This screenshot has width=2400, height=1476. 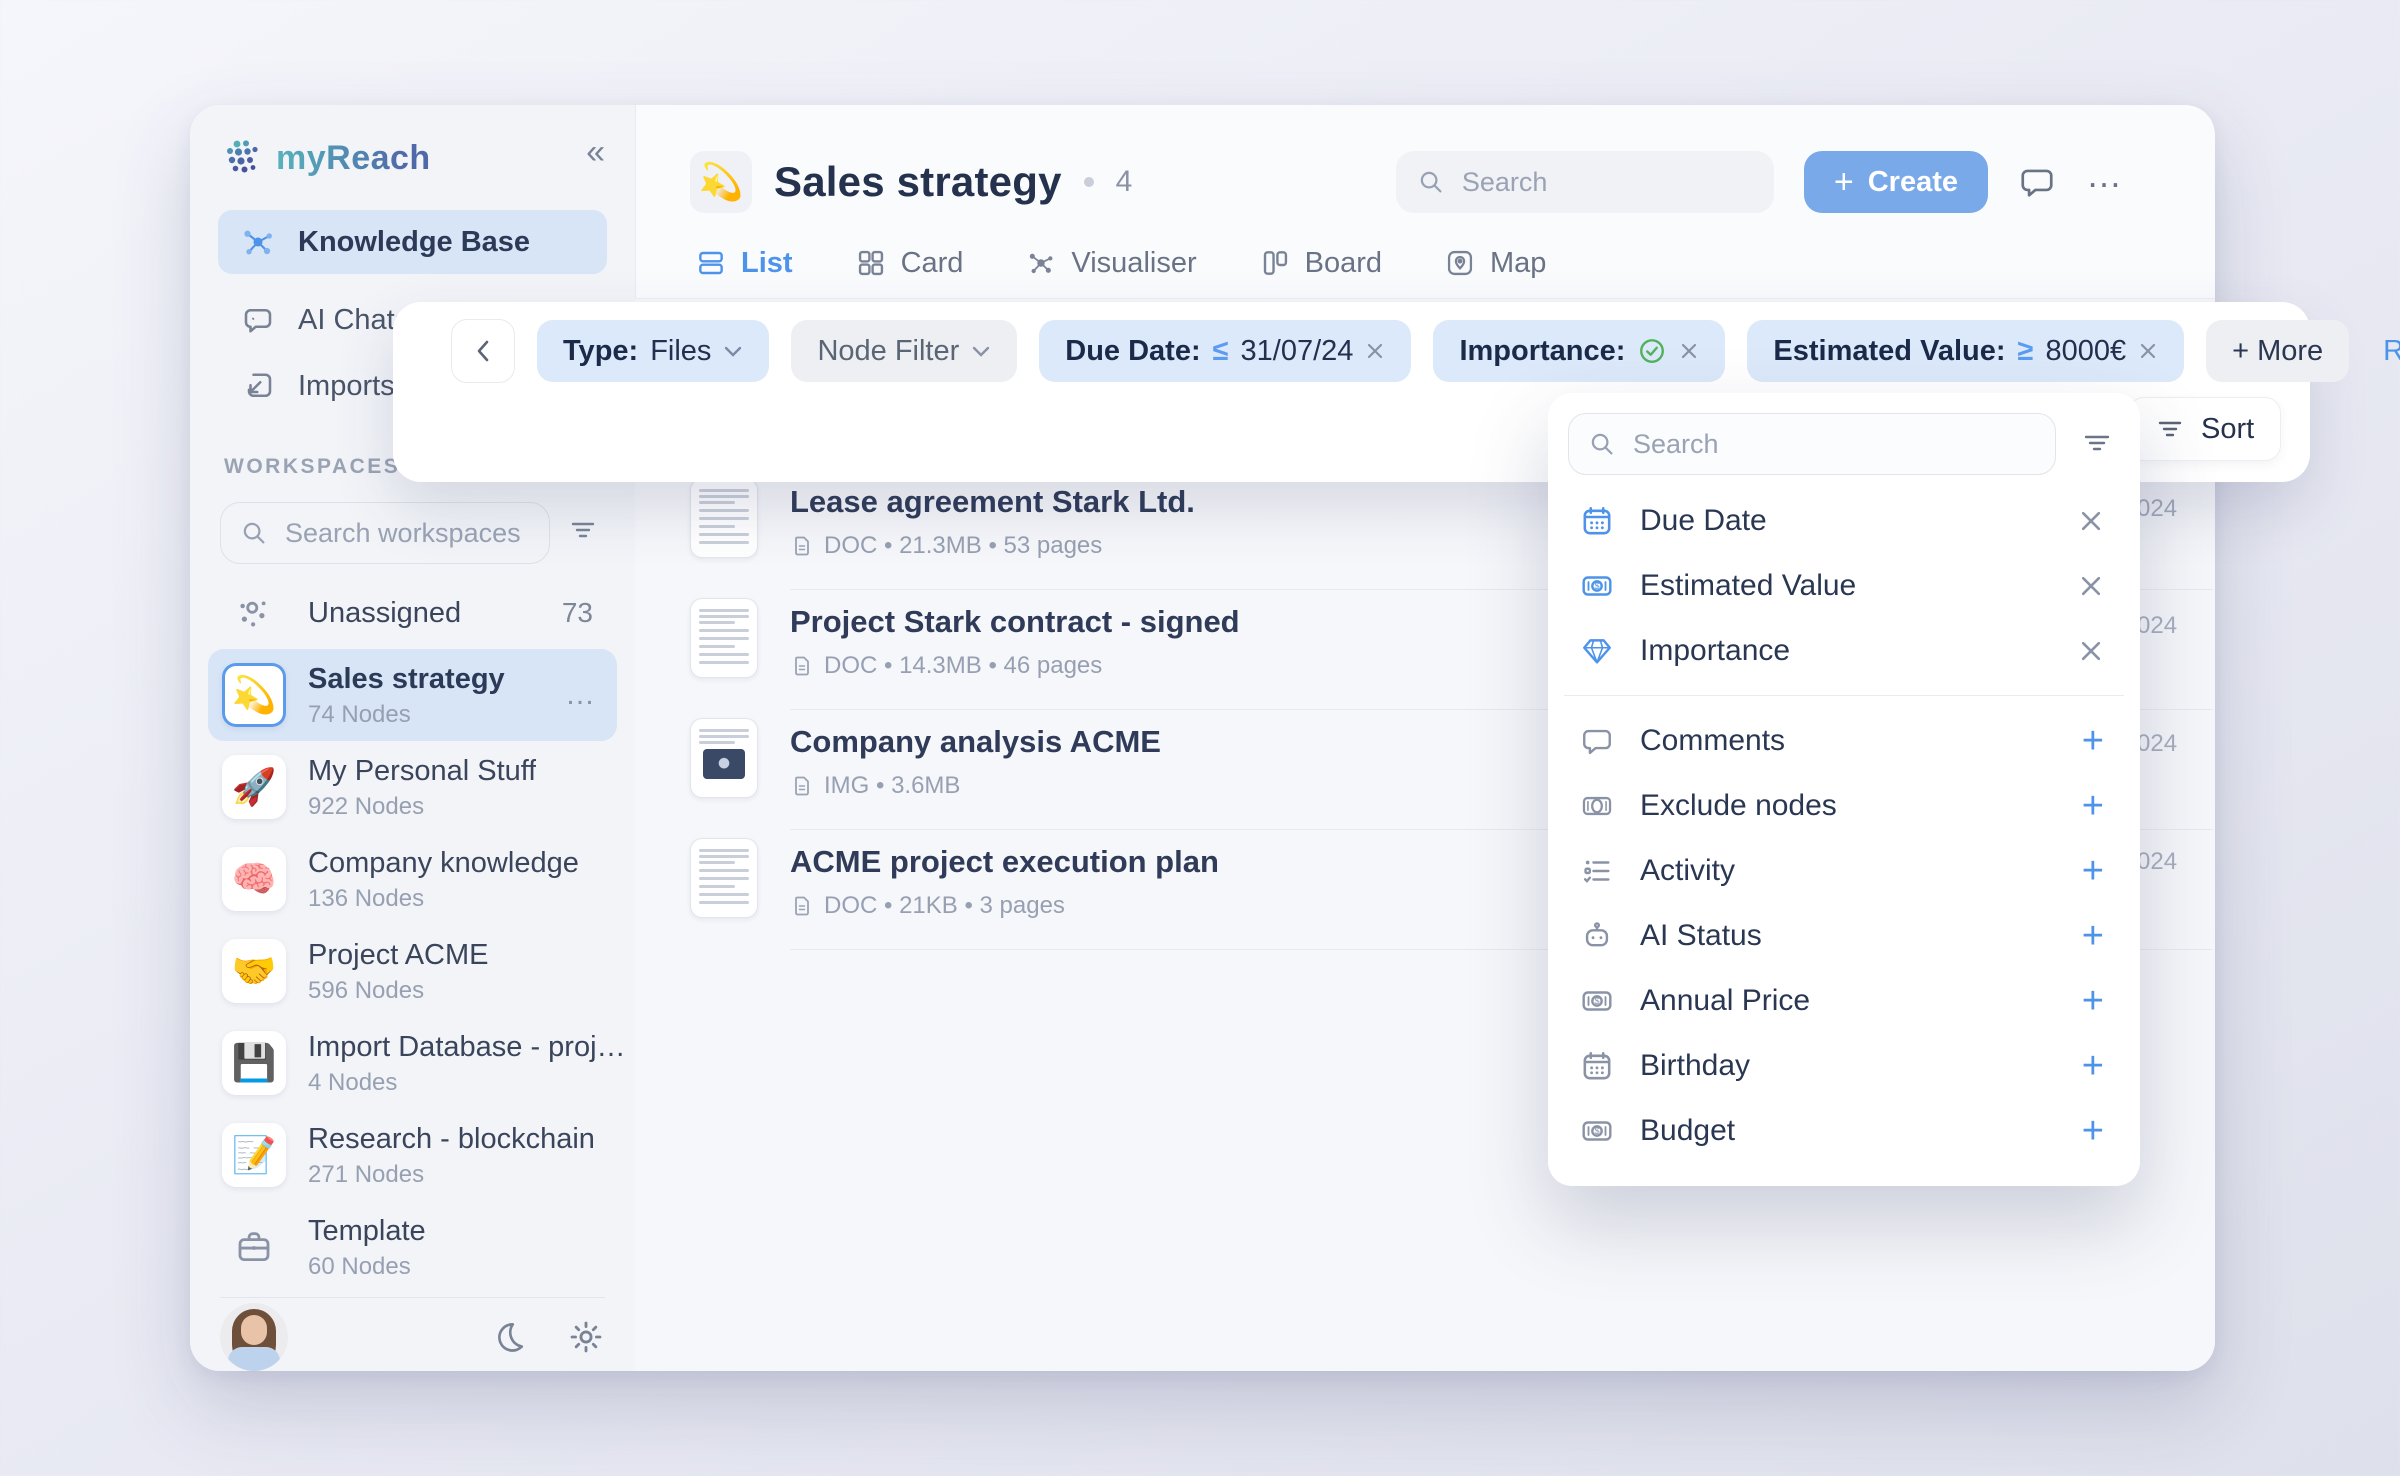 I want to click on sort-button: Sort, so click(x=2205, y=429).